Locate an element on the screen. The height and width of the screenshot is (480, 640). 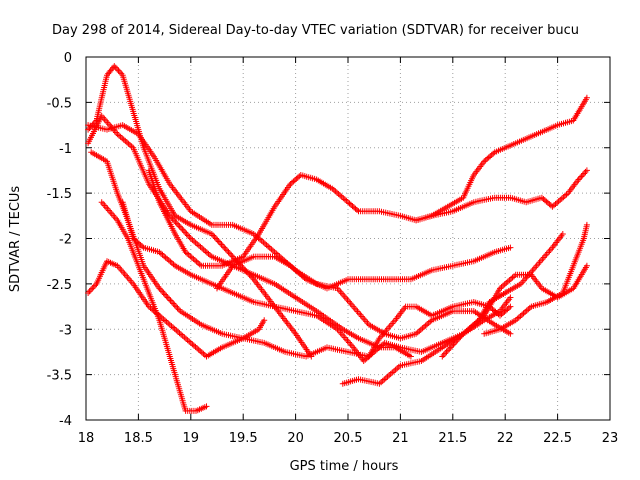
y-tick-label: -3 is located at coordinates (65, 330).